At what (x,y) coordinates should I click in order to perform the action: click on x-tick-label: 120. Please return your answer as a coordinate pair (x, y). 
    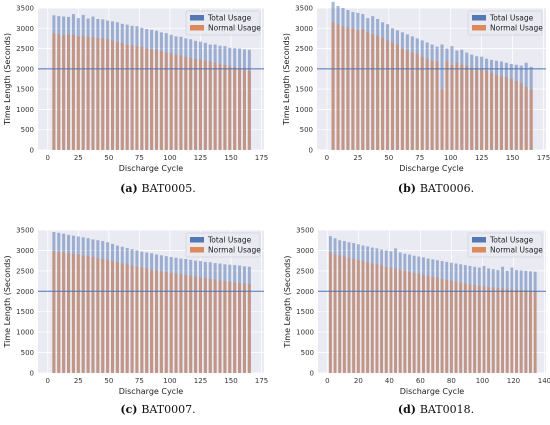
    Looking at the image, I should click on (513, 381).